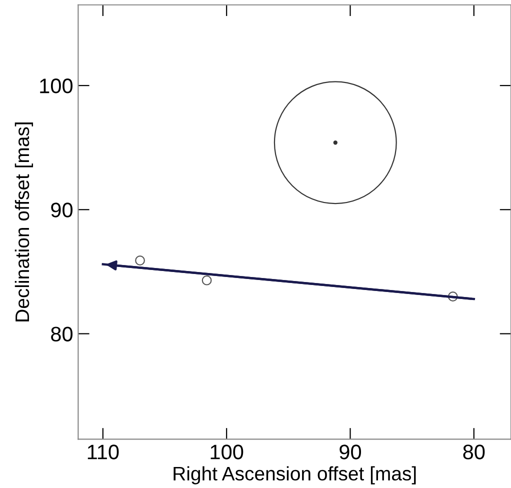 The image size is (511, 488). What do you see at coordinates (295, 475) in the screenshot?
I see `x-axis-title: Right Ascension offset [mas]` at bounding box center [295, 475].